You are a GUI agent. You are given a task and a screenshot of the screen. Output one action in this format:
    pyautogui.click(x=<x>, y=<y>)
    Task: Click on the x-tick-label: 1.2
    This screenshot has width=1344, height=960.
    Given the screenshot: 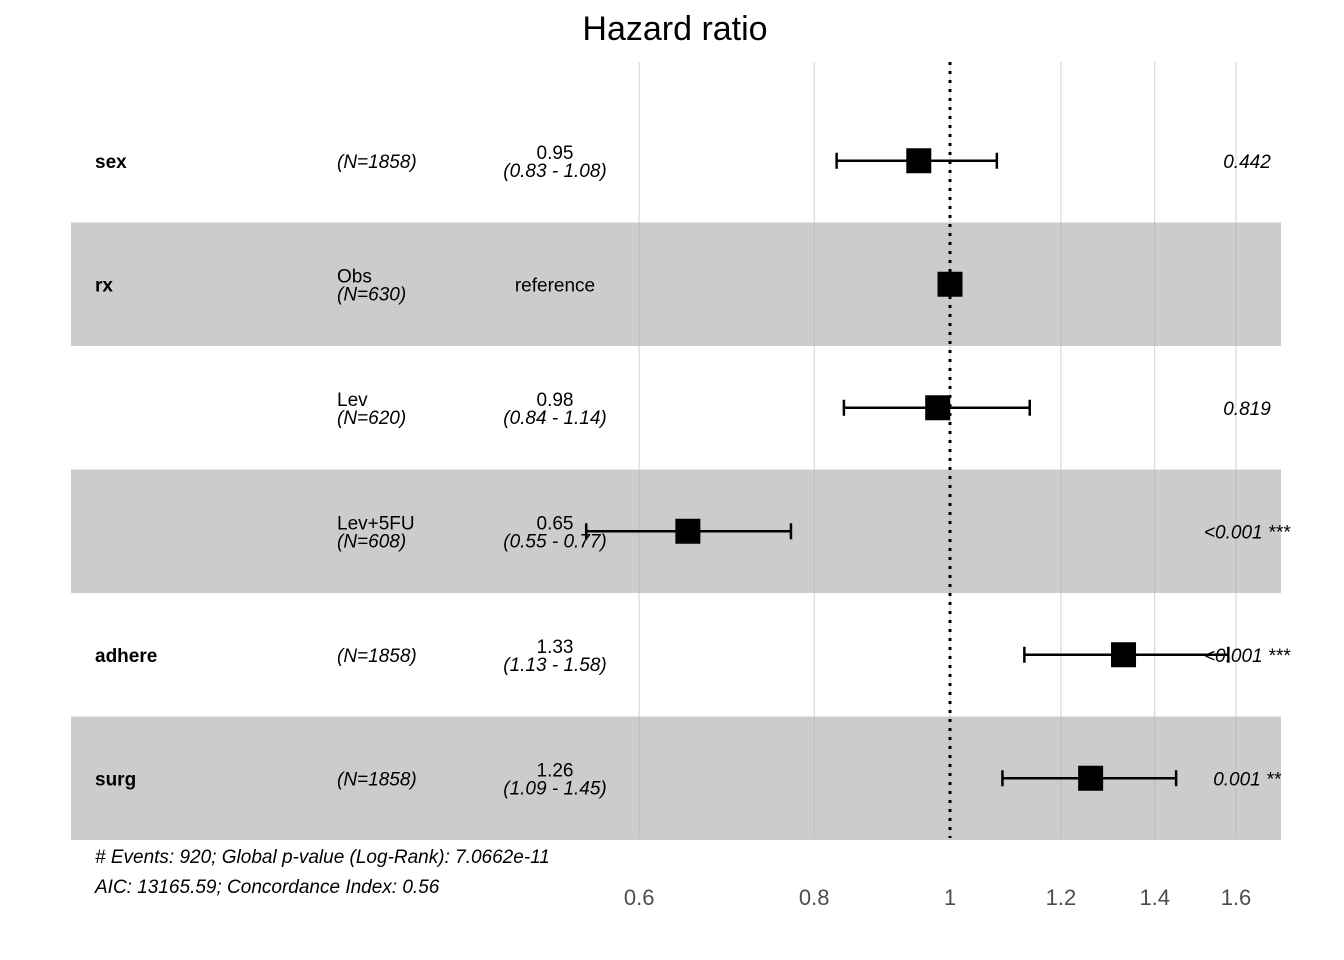 What is the action you would take?
    pyautogui.click(x=1061, y=897)
    